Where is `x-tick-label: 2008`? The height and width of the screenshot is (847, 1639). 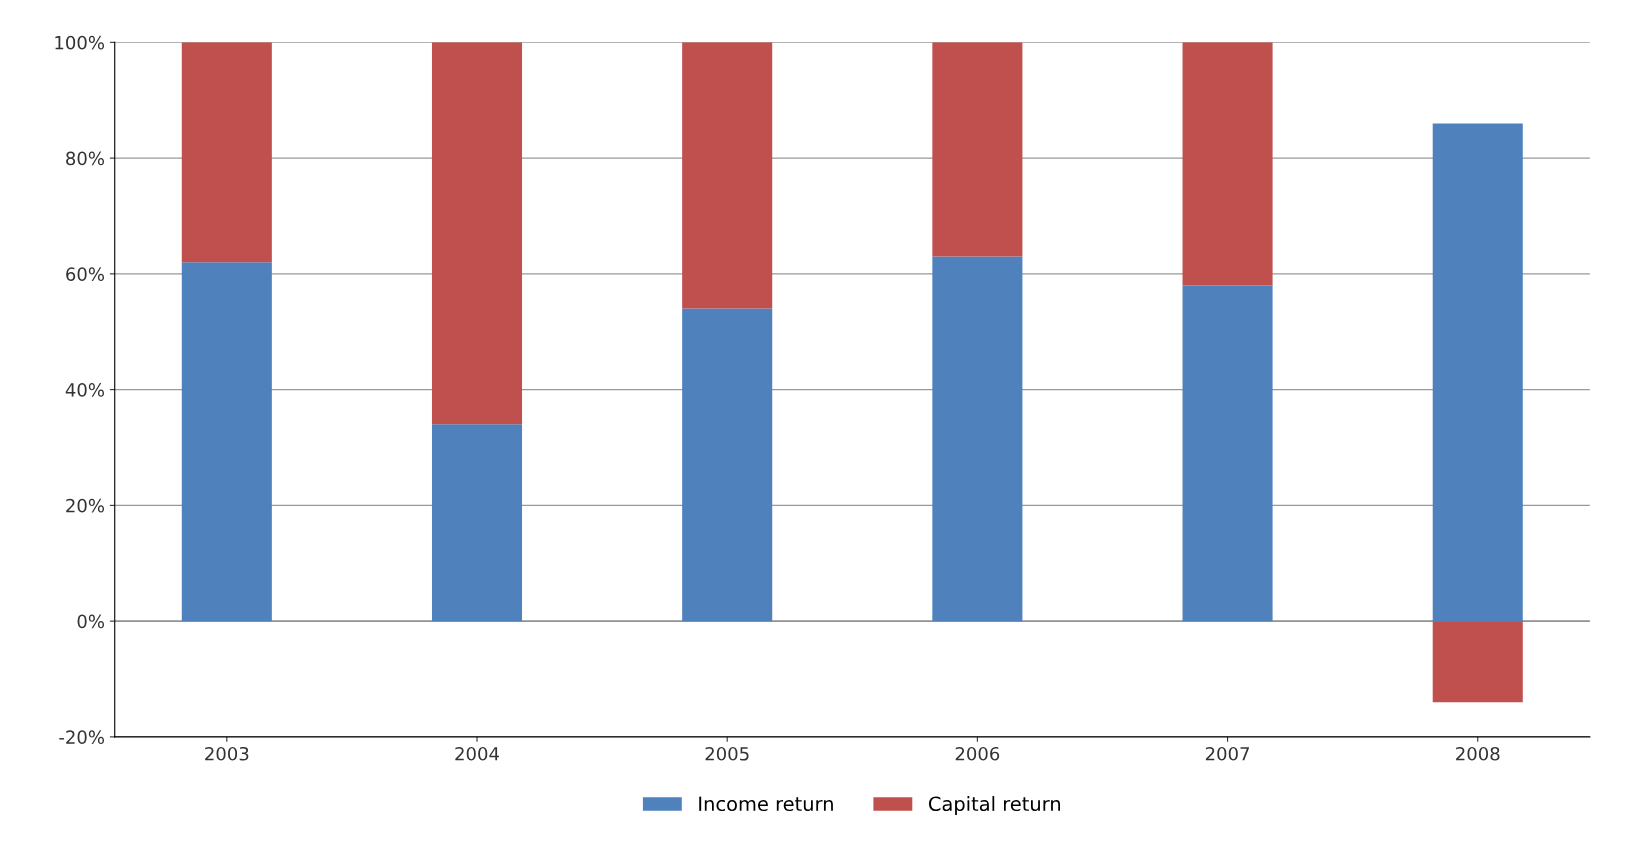
x-tick-label: 2008 is located at coordinates (1478, 753).